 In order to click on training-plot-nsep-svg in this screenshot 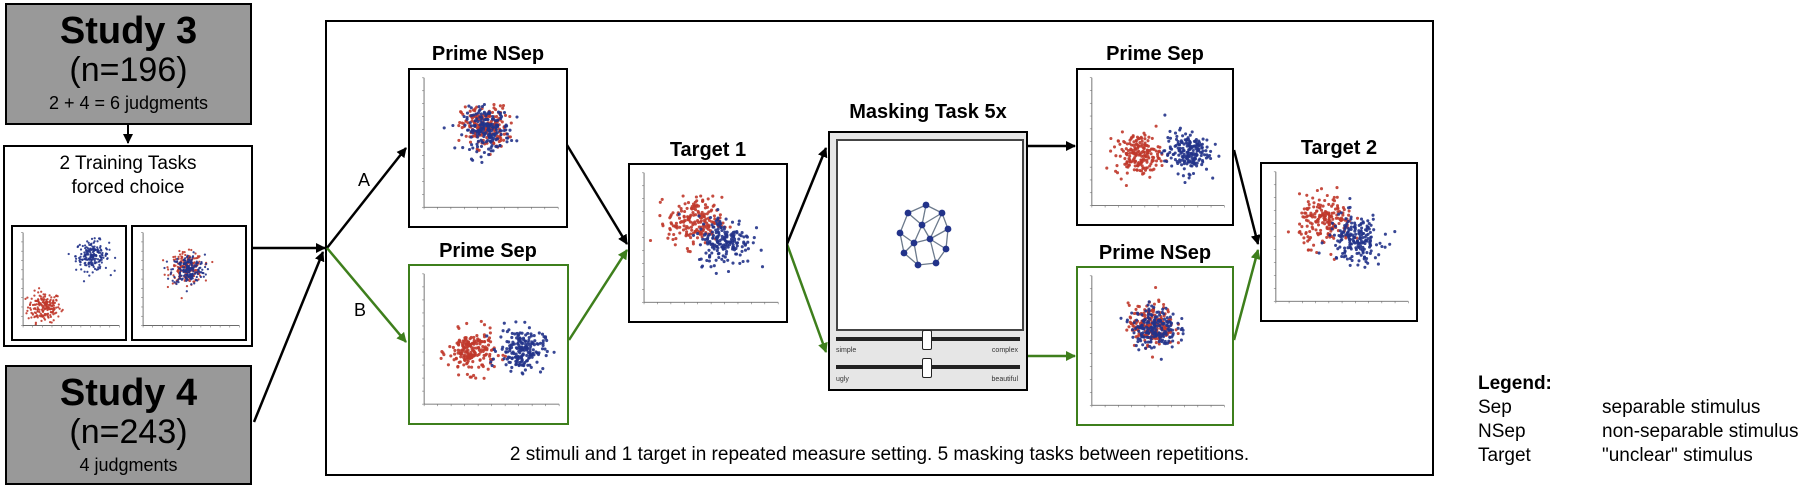, I will do `click(190, 280)`.